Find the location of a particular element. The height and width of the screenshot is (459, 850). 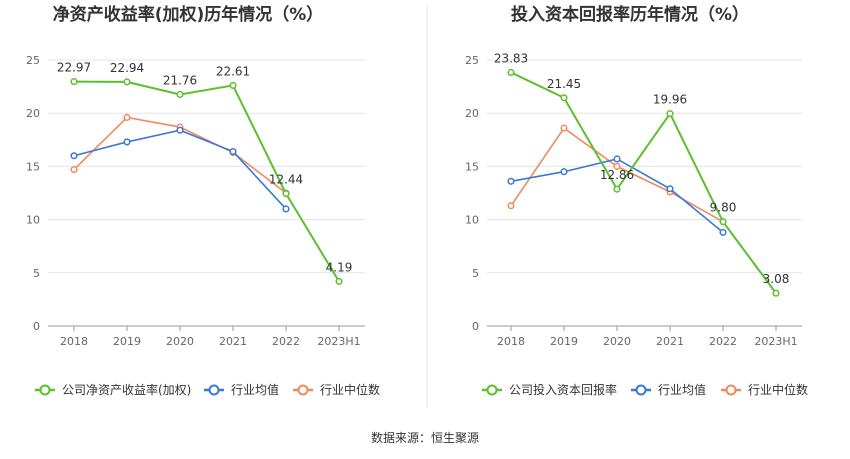

data-label: 12.86 is located at coordinates (617, 175).